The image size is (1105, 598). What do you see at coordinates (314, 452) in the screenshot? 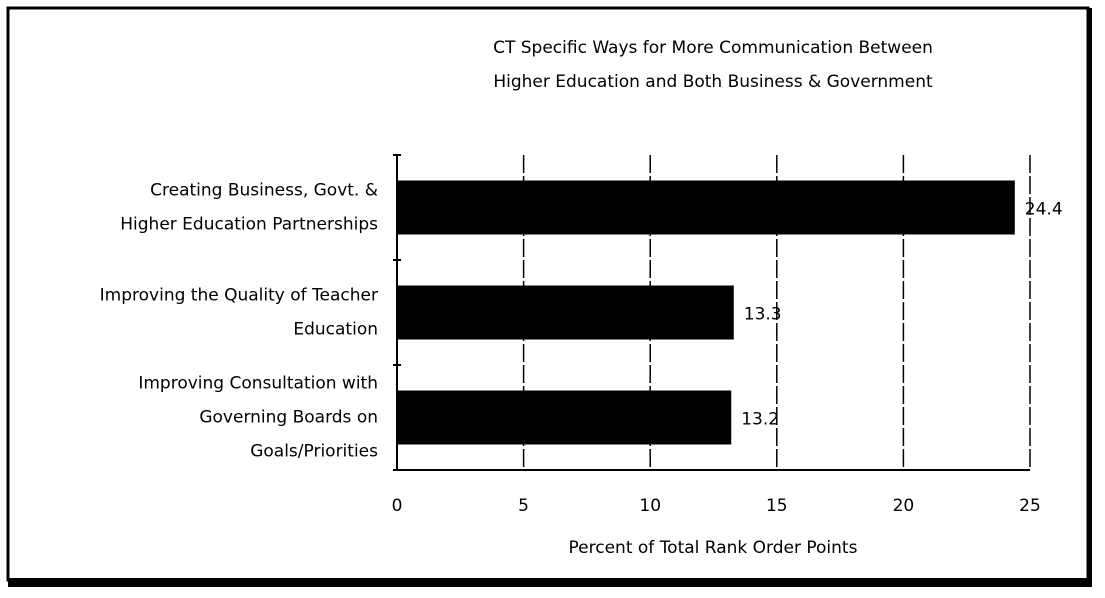
I see `y-tick-label: Goals/Priorities` at bounding box center [314, 452].